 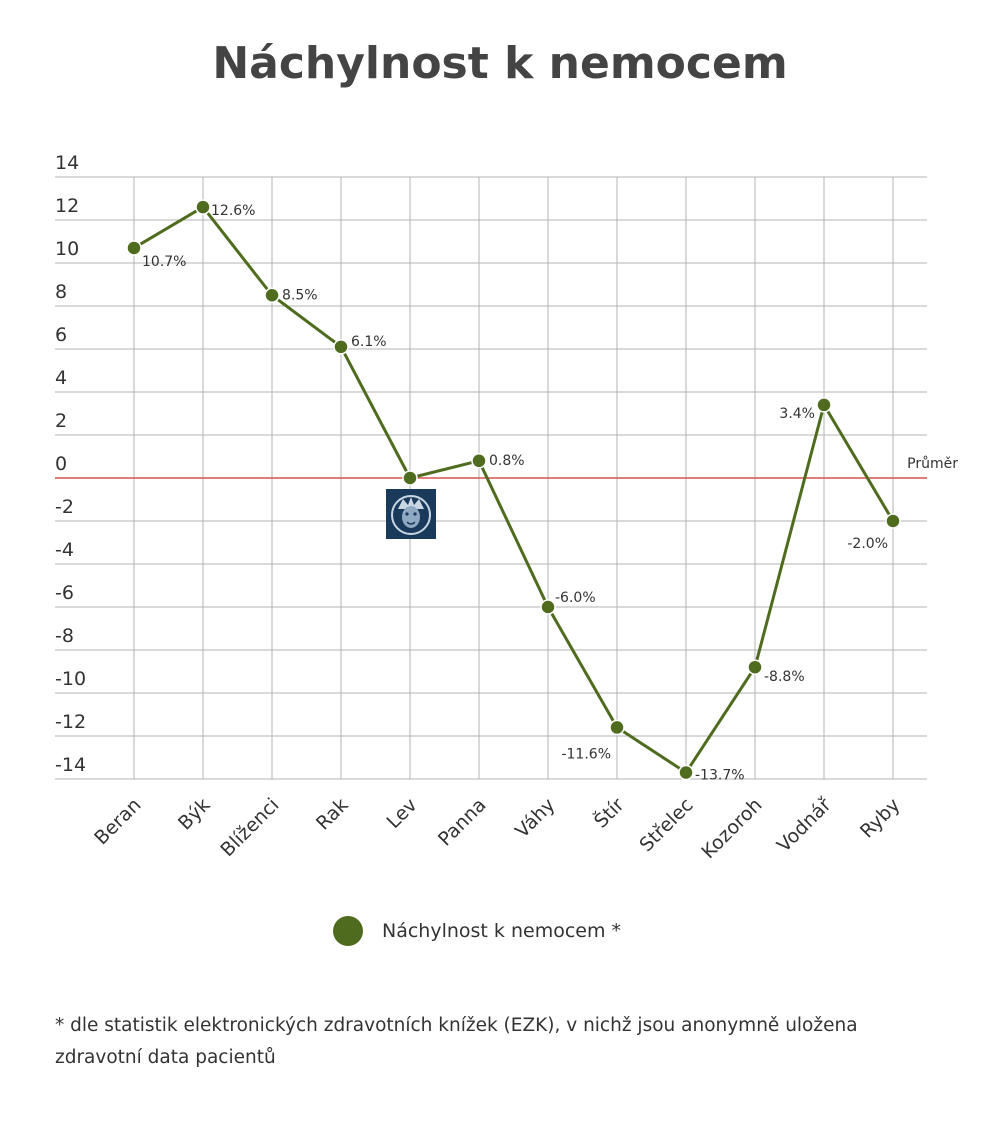 I want to click on x-tick-label: Kozoroh, so click(x=731, y=828).